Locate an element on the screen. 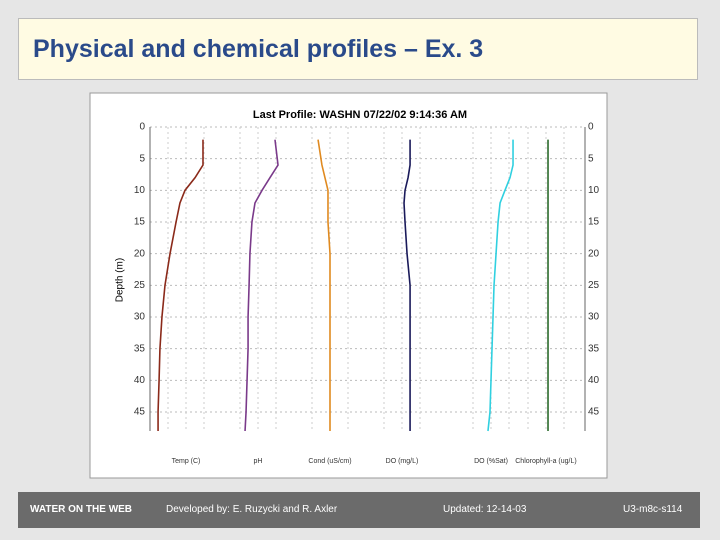 This screenshot has width=720, height=540. title-box: Physical and chemical profiles – Ex. 3 is located at coordinates (358, 49).